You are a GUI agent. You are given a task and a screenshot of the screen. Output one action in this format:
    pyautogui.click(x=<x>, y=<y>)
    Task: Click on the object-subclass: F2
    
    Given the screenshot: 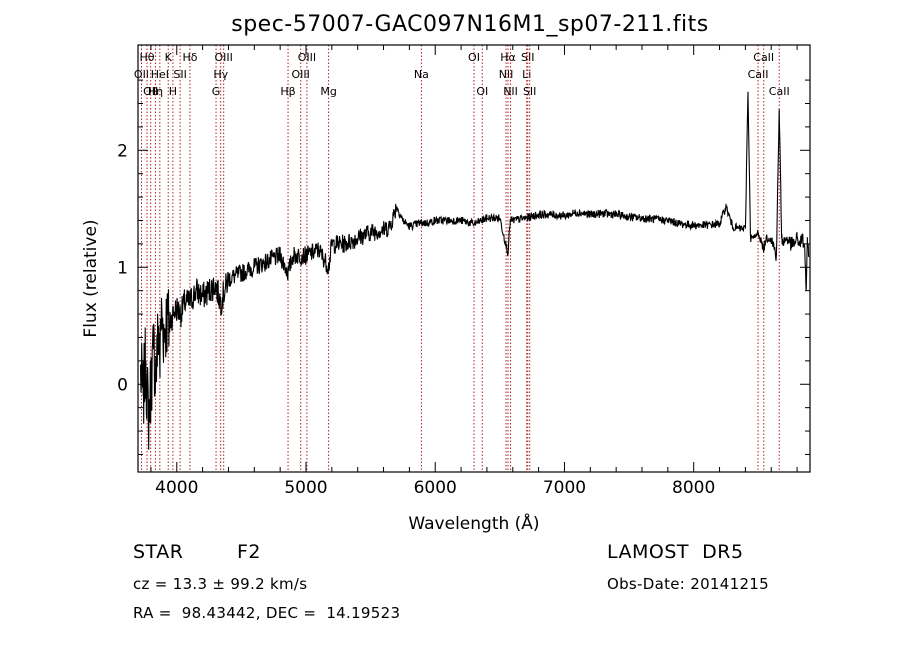 What is the action you would take?
    pyautogui.click(x=249, y=552)
    